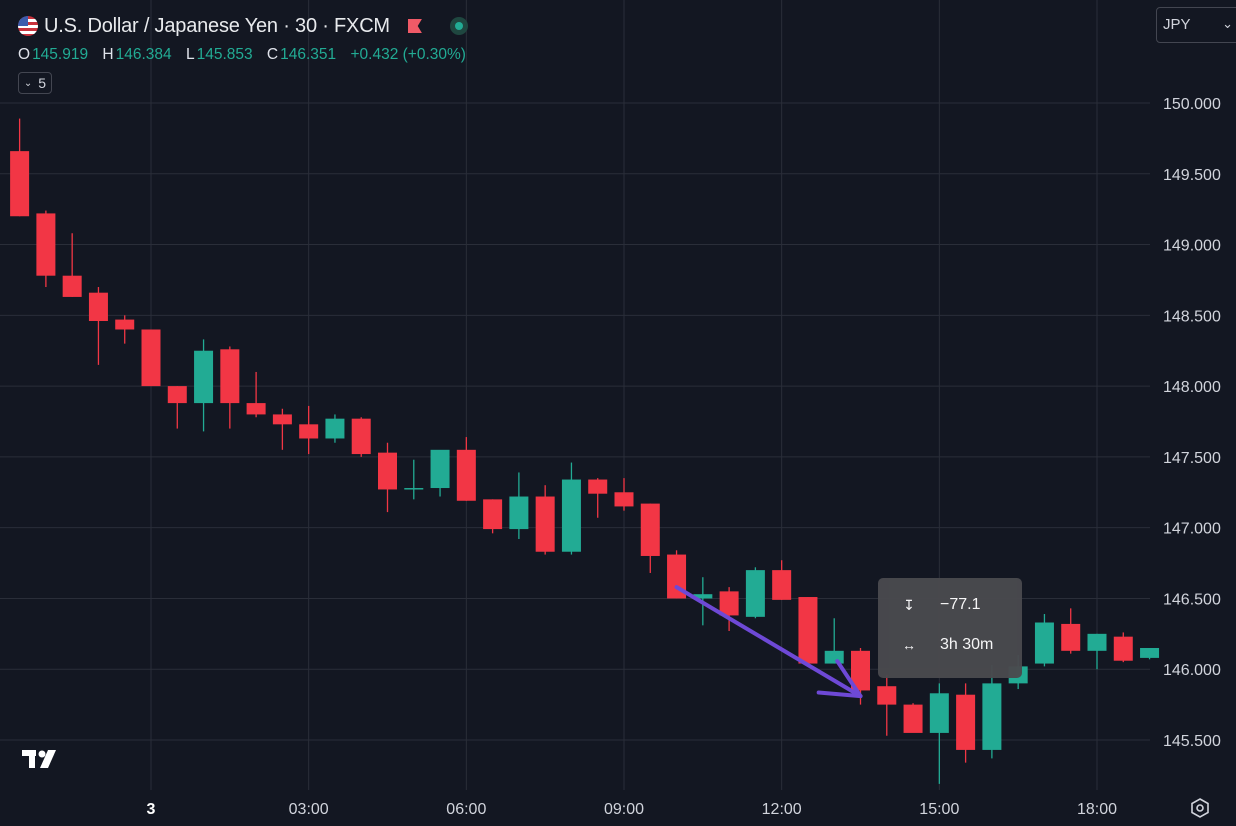 This screenshot has height=826, width=1236. What do you see at coordinates (24, 54) in the screenshot?
I see `ohlc-open-label: O` at bounding box center [24, 54].